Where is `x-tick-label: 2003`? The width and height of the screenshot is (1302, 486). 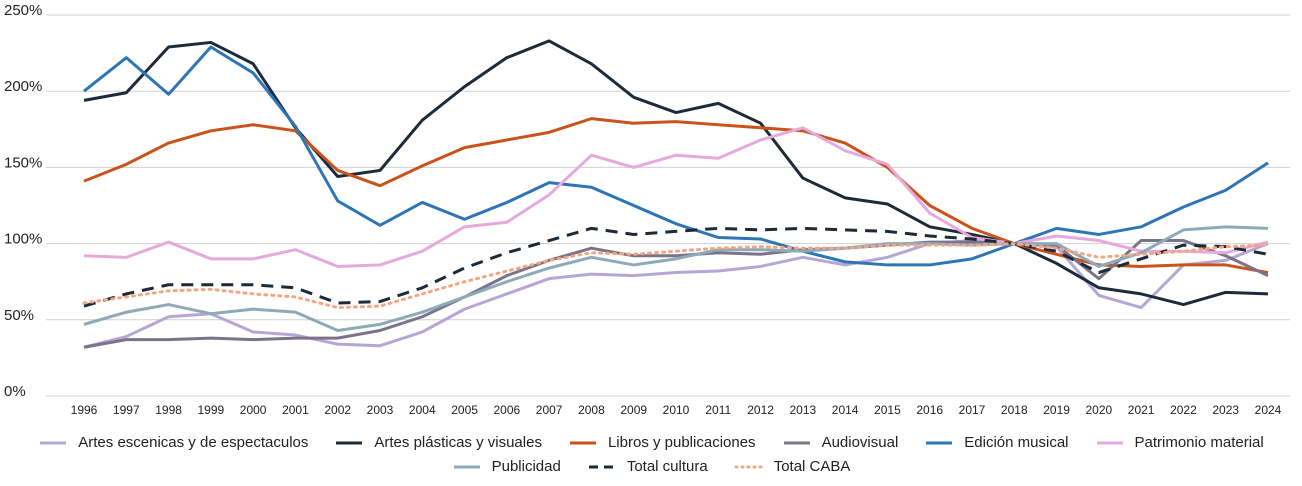 x-tick-label: 2003 is located at coordinates (380, 410).